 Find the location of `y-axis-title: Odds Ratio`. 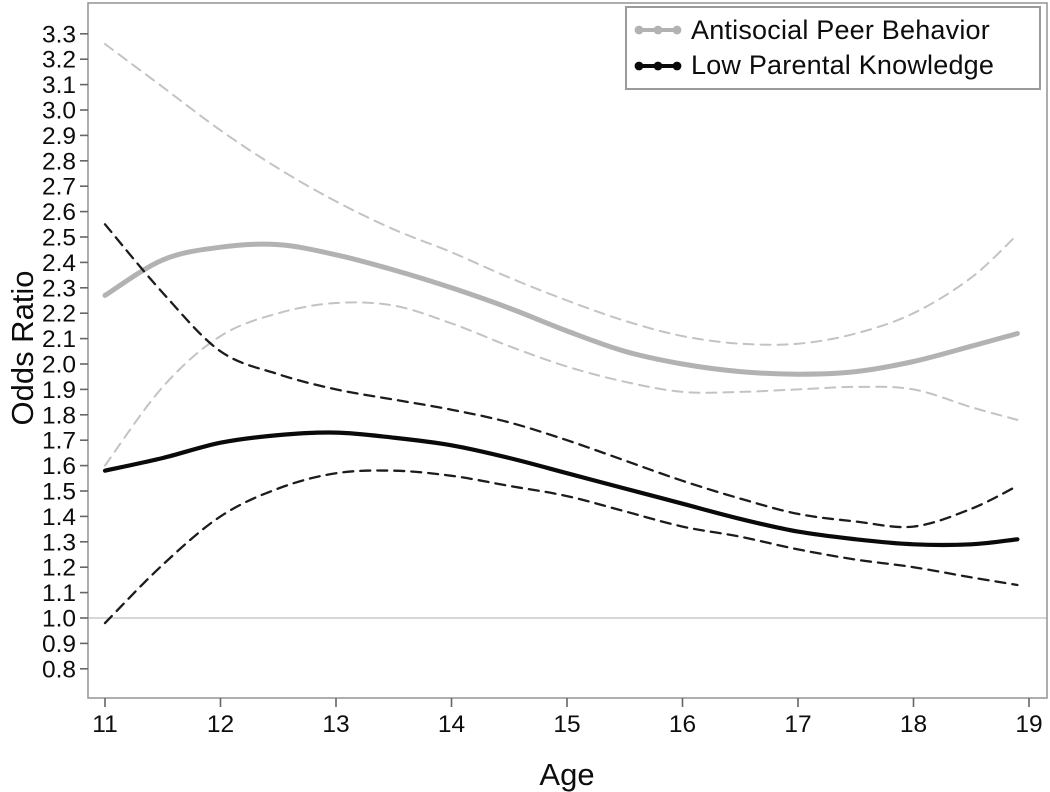

y-axis-title: Odds Ratio is located at coordinates (22, 347).